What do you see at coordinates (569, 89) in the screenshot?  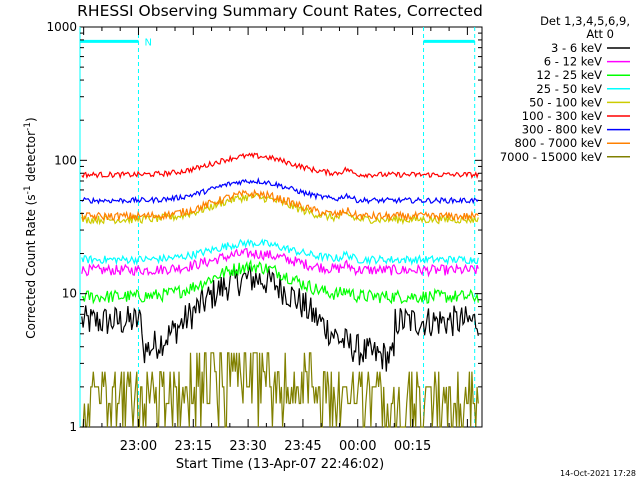 I see `legend-entry-label: 25 - 50 keV` at bounding box center [569, 89].